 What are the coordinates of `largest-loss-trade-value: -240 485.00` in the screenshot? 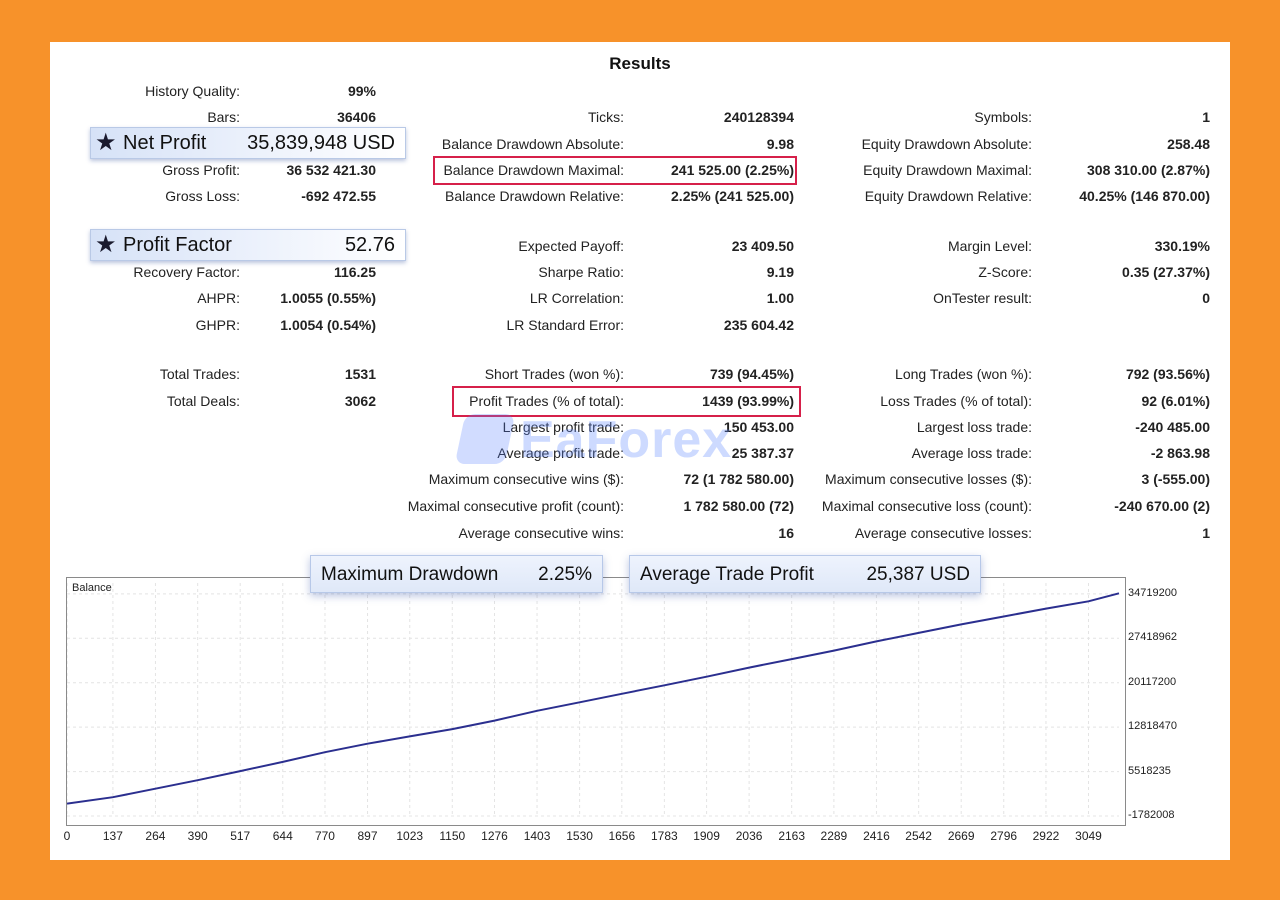 It's located at (1172, 427).